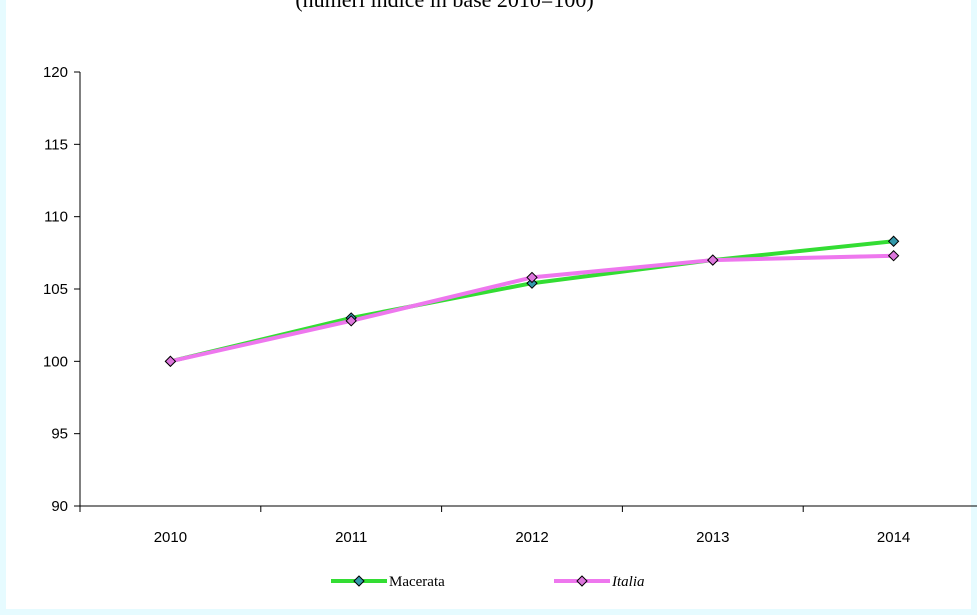  Describe the element at coordinates (628, 582) in the screenshot. I see `legend-label-italia: Italia` at that location.